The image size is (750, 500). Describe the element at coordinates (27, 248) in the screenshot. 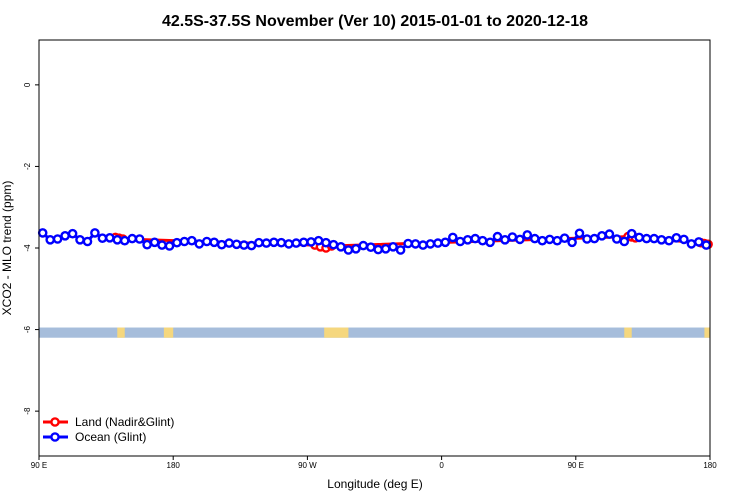

I see `y-tick-label: -4` at that location.